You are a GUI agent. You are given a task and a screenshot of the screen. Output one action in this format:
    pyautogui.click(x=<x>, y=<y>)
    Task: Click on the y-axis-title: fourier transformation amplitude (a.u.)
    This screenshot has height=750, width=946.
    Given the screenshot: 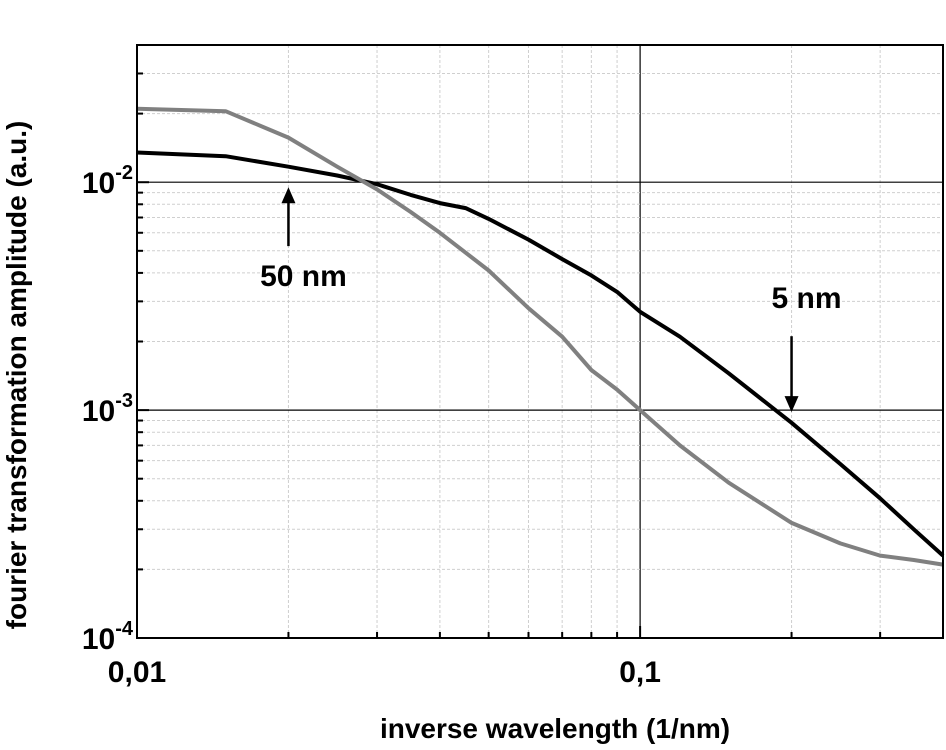 What is the action you would take?
    pyautogui.click(x=16, y=375)
    